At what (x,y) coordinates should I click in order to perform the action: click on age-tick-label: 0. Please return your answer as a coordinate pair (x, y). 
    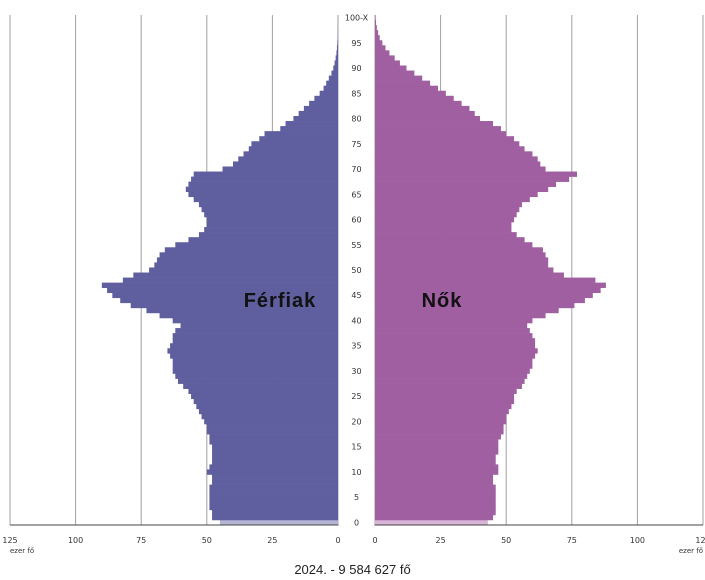
    Looking at the image, I should click on (356, 522).